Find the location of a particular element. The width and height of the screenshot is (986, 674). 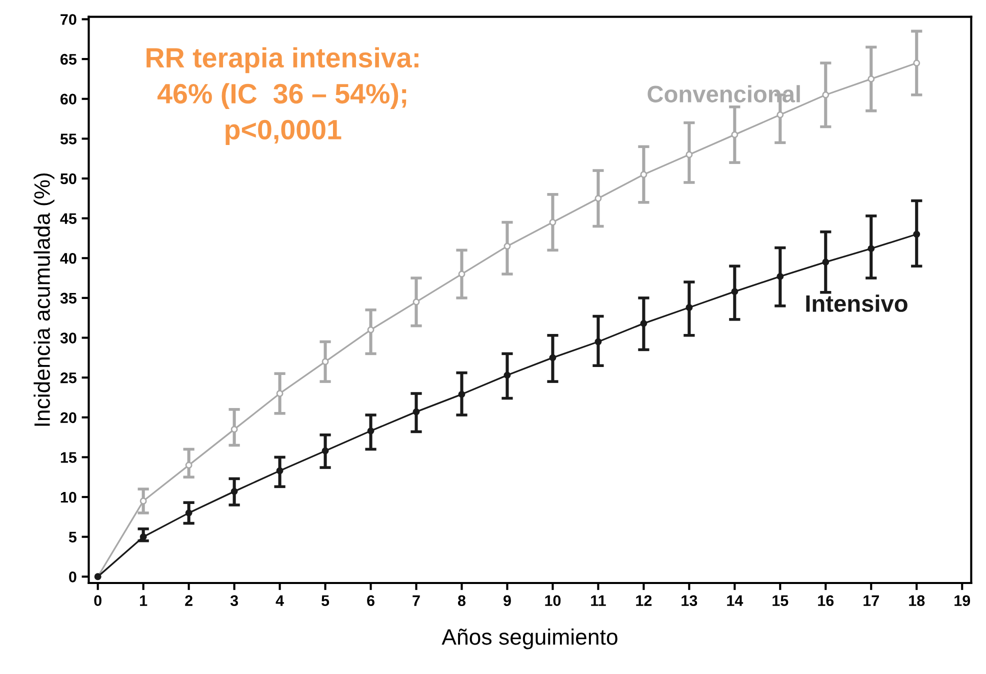

y-tick-label: 20 is located at coordinates (68, 418).